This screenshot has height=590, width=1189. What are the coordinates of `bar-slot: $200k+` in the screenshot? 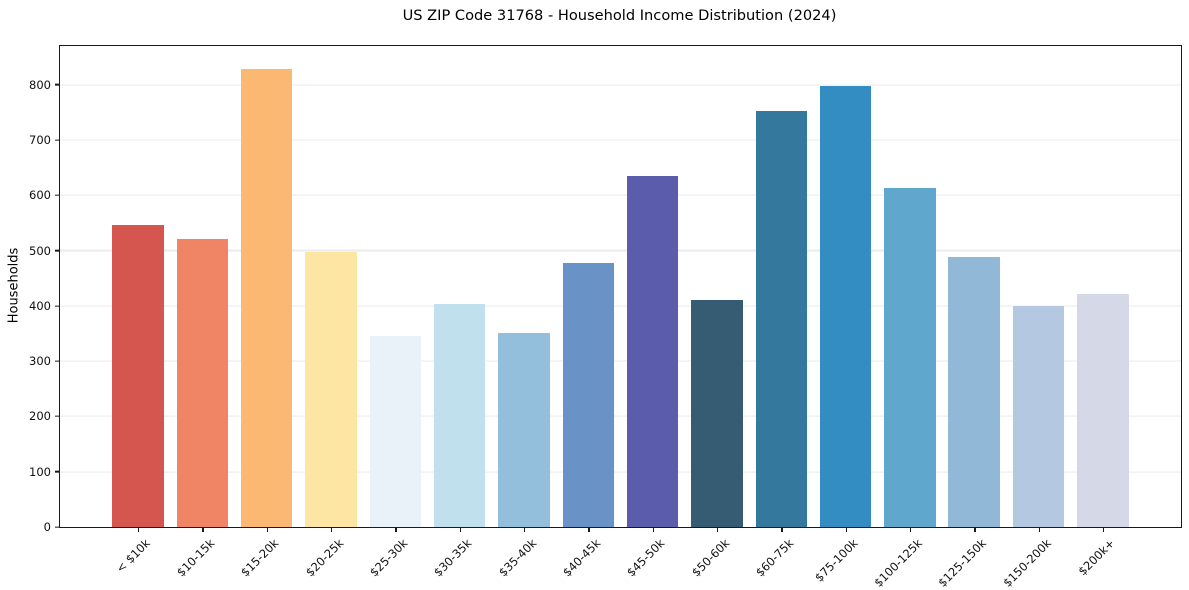 It's located at (1103, 312).